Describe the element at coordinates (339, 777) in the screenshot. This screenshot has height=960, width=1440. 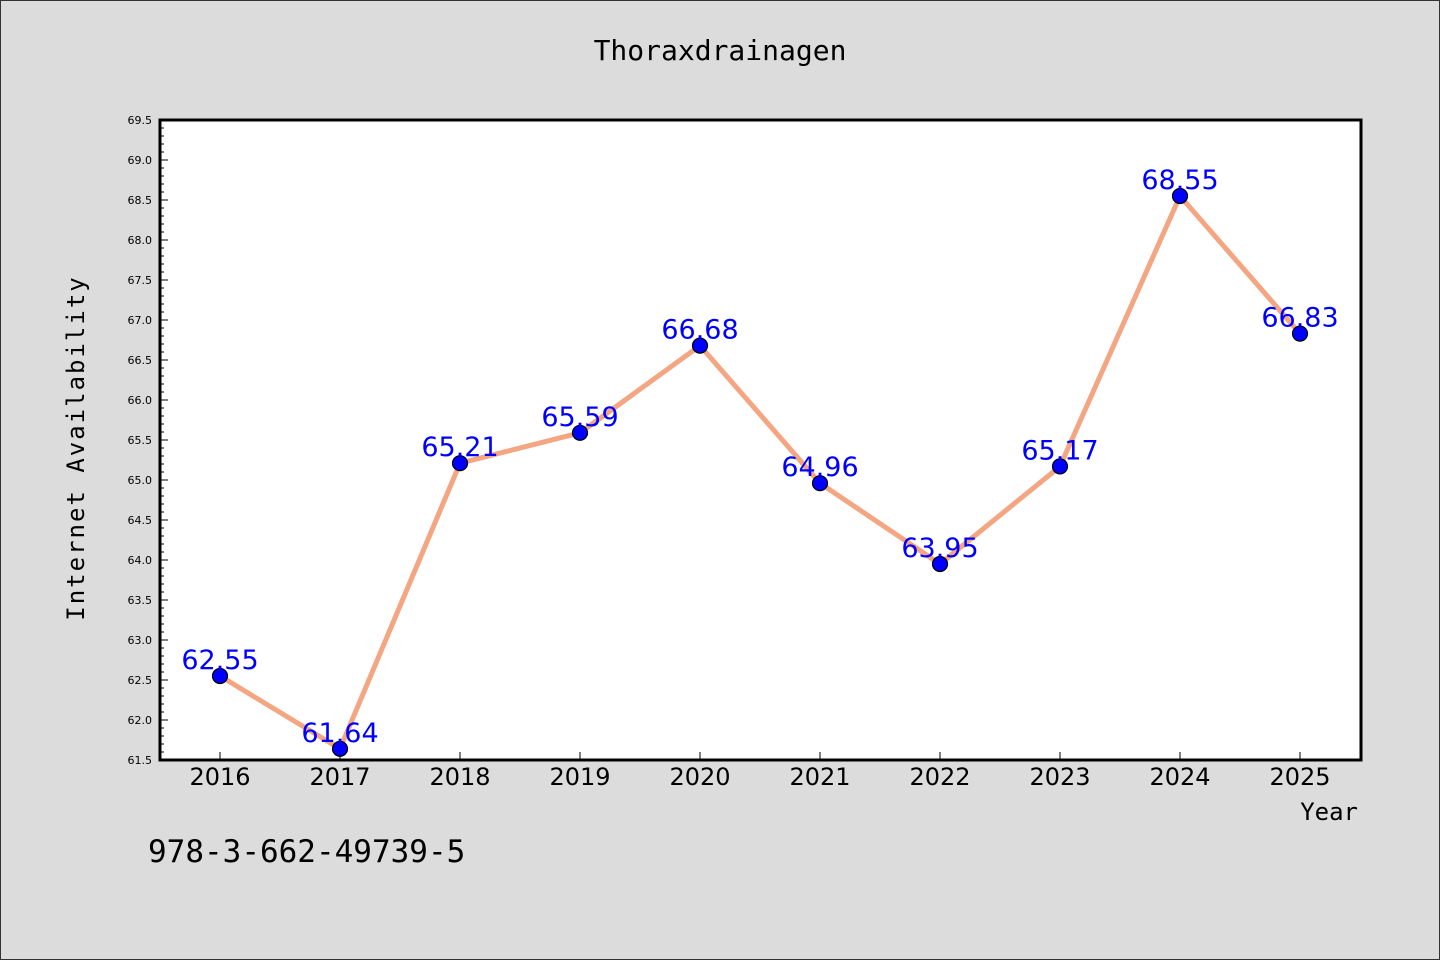
I see `x-tick-label: 2017` at that location.